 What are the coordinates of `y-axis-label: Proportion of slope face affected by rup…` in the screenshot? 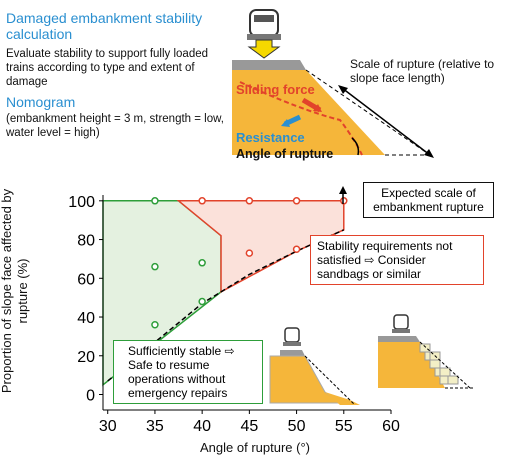 It's located at (15, 291).